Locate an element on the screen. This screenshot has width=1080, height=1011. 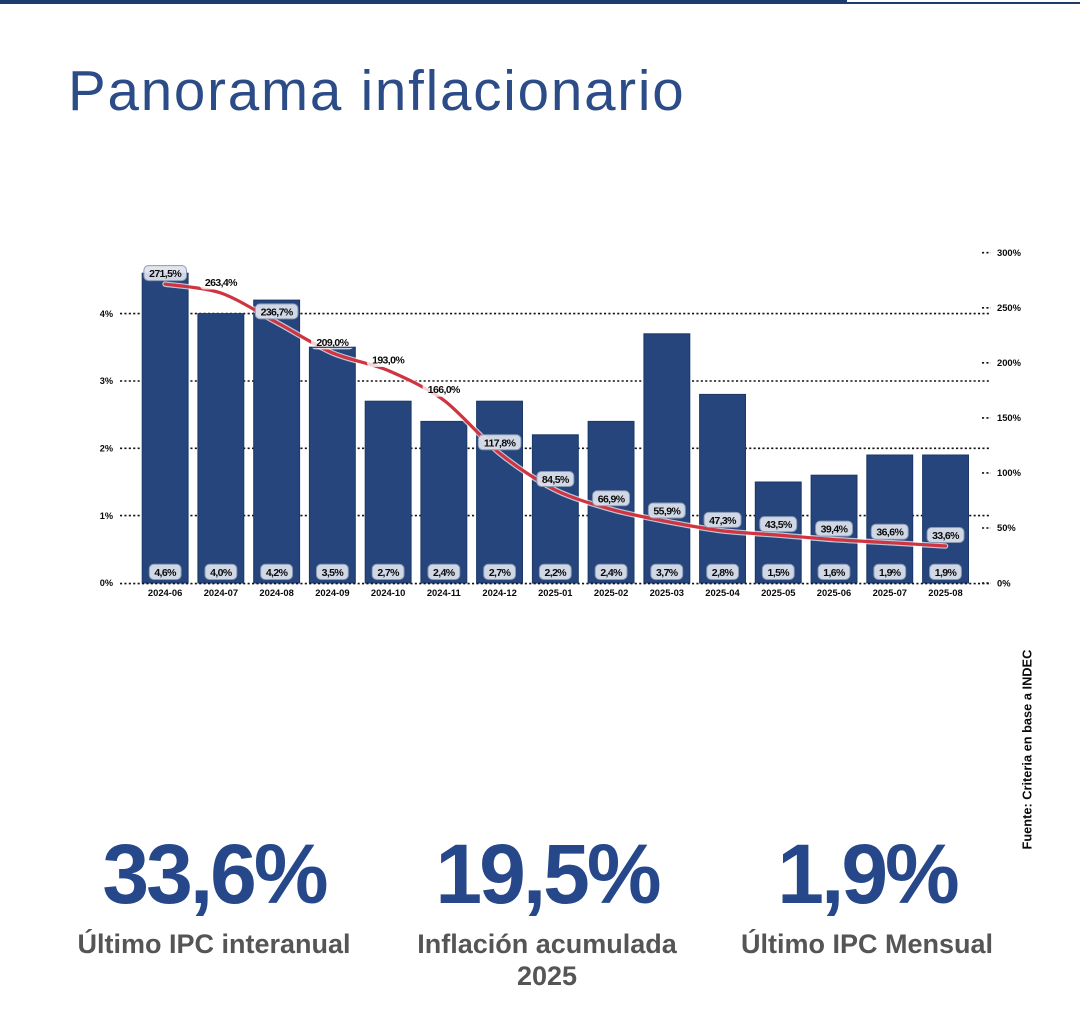
svg-text: 2024-08 is located at coordinates (276, 592).